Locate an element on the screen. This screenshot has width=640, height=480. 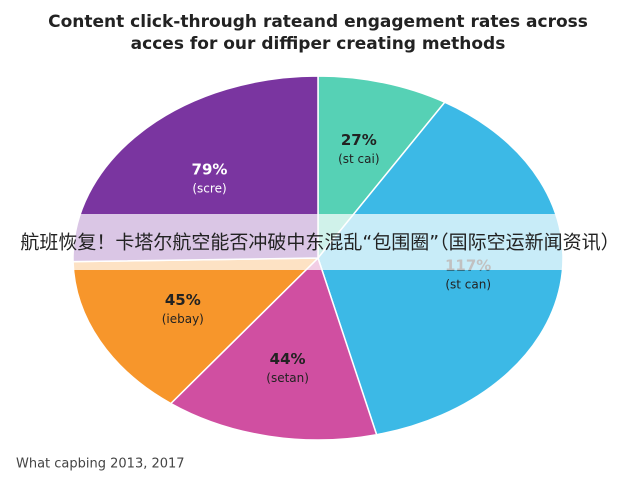
category-label: (st cai) is located at coordinates (358, 159).